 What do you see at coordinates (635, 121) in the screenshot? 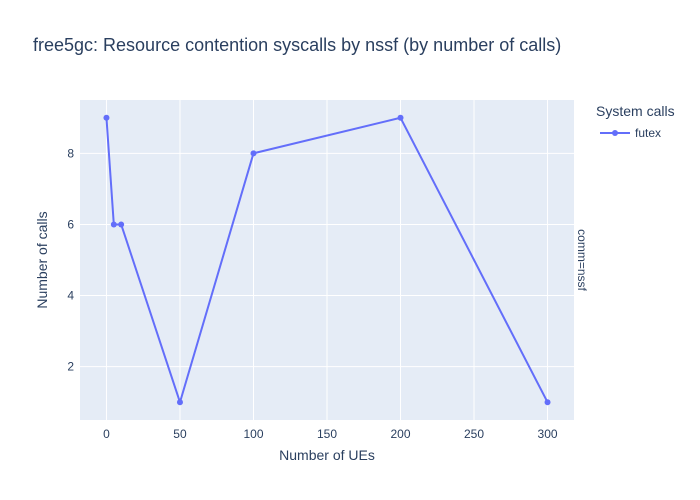
I see `legend: System calls futex` at bounding box center [635, 121].